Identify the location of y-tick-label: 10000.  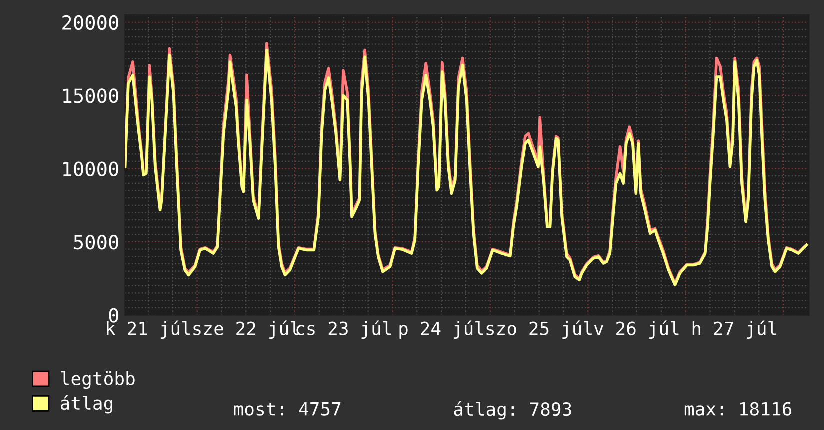
(91, 169).